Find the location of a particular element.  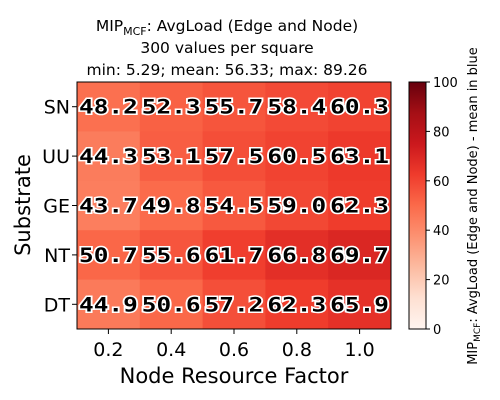

colorbar-tick-label: 40 is located at coordinates (441, 231).